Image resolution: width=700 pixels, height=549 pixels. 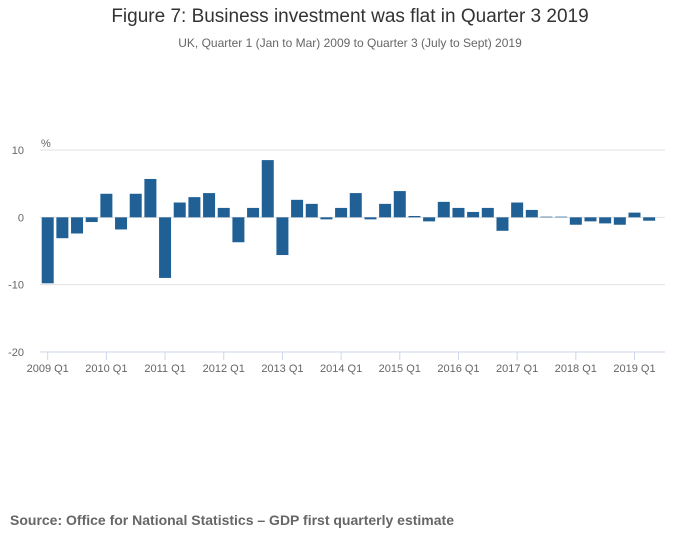 What do you see at coordinates (400, 369) in the screenshot?
I see `x-tick-label: 2015 Q1` at bounding box center [400, 369].